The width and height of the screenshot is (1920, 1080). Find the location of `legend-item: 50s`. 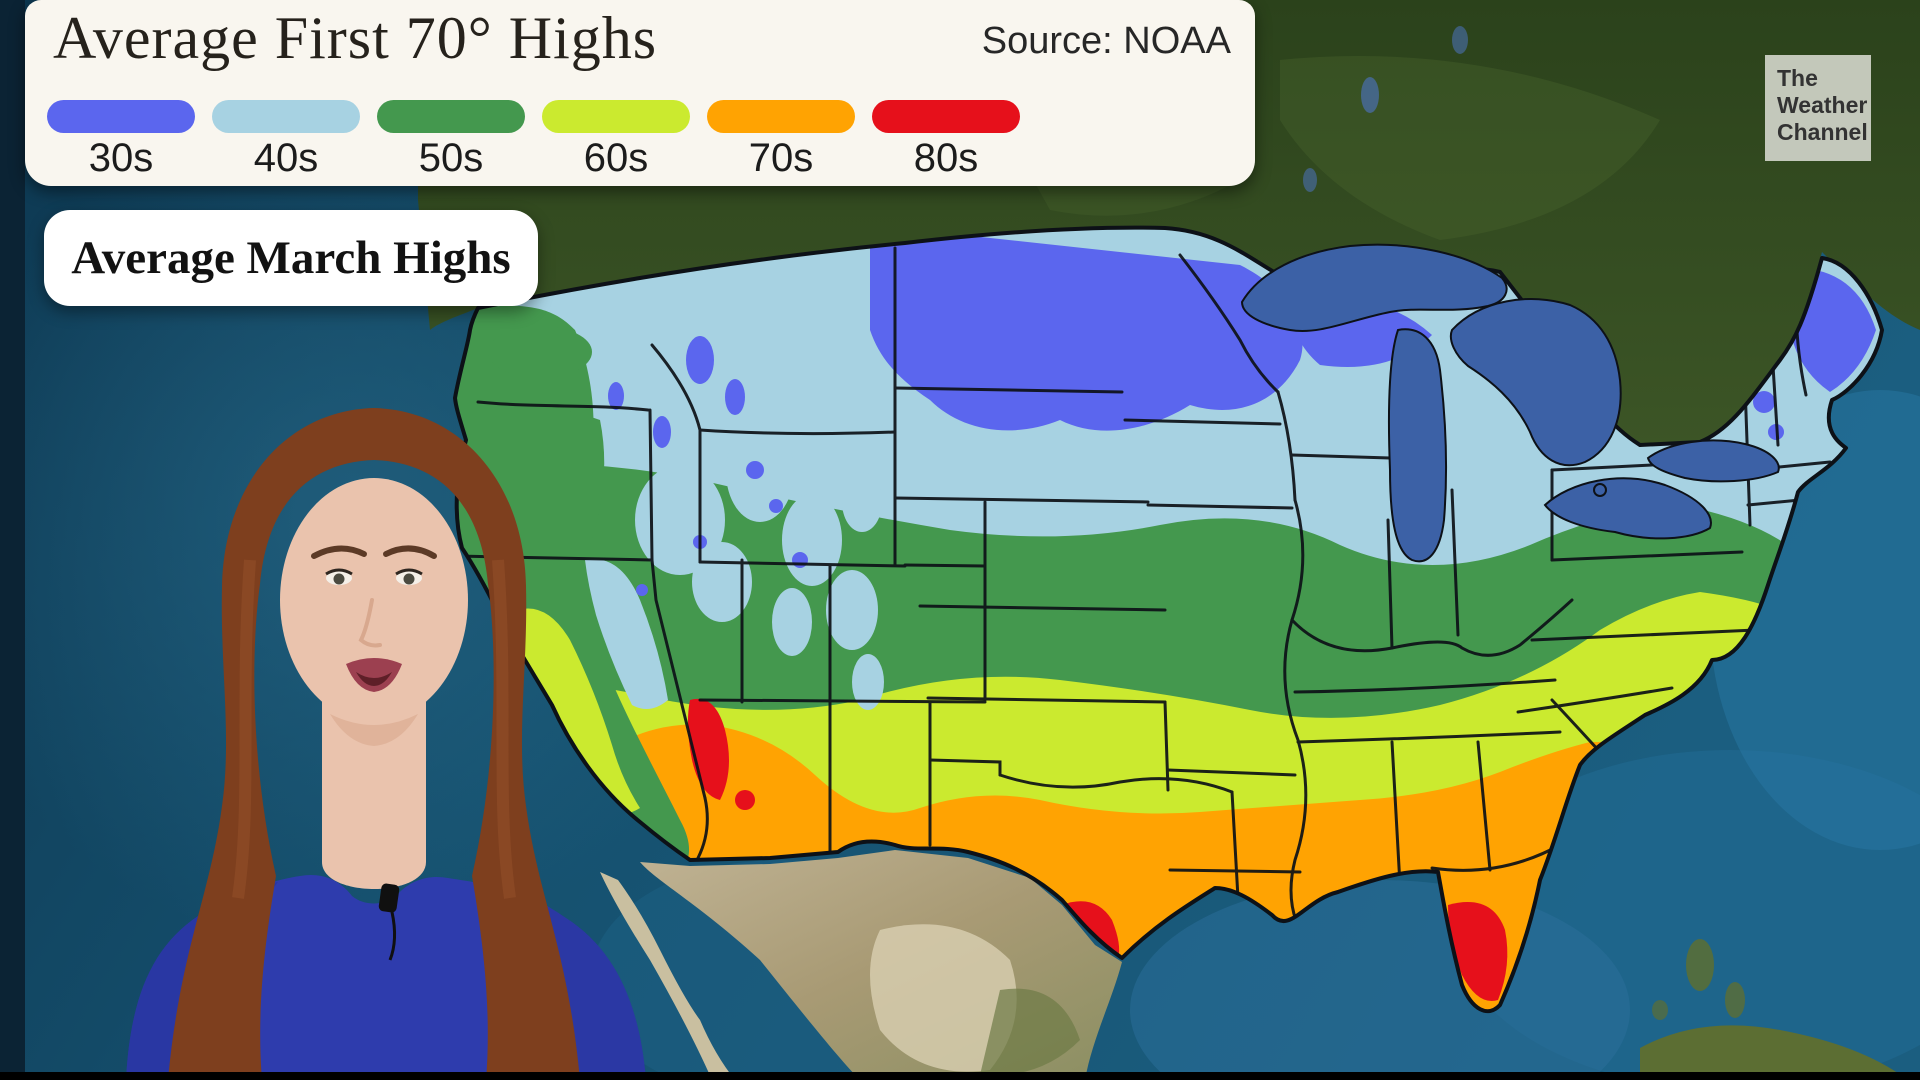

legend-item: 50s is located at coordinates (451, 139).